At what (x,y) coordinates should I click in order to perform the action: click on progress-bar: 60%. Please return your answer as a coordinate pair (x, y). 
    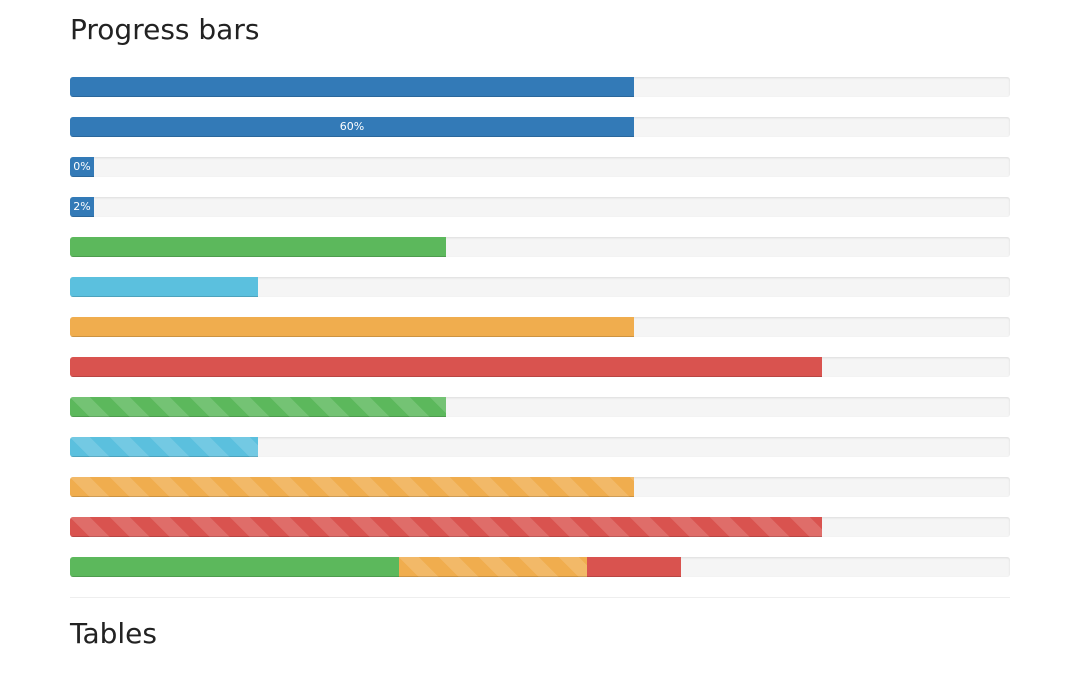
    Looking at the image, I should click on (540, 127).